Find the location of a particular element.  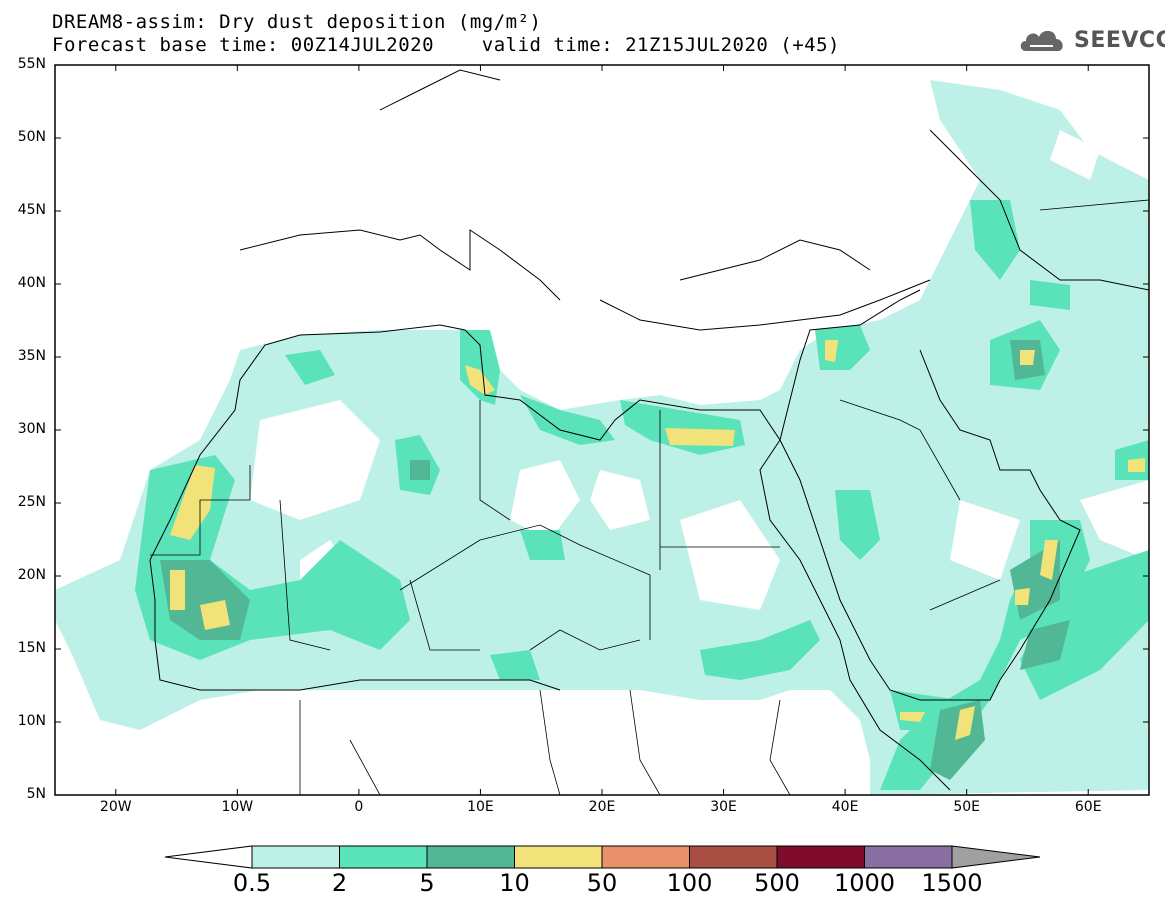

colorbar-under-arrow is located at coordinates (208, 857).